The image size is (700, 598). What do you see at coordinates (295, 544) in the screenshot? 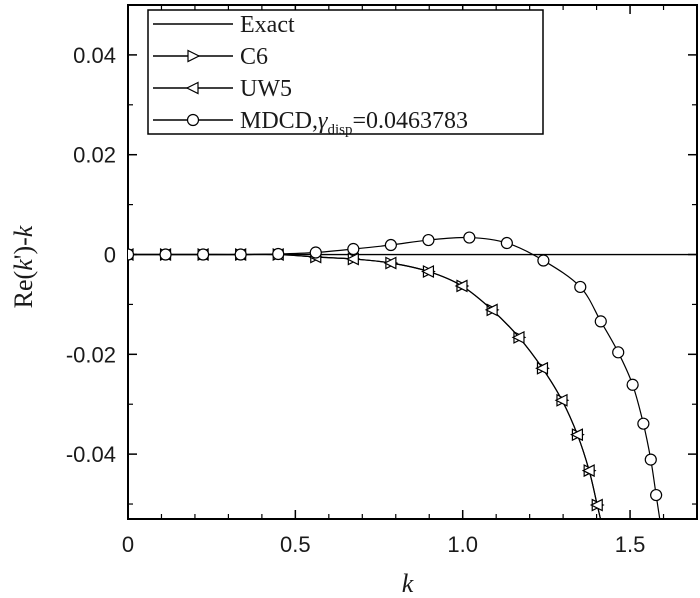
I see `x-tick-label: 0.5` at bounding box center [295, 544].